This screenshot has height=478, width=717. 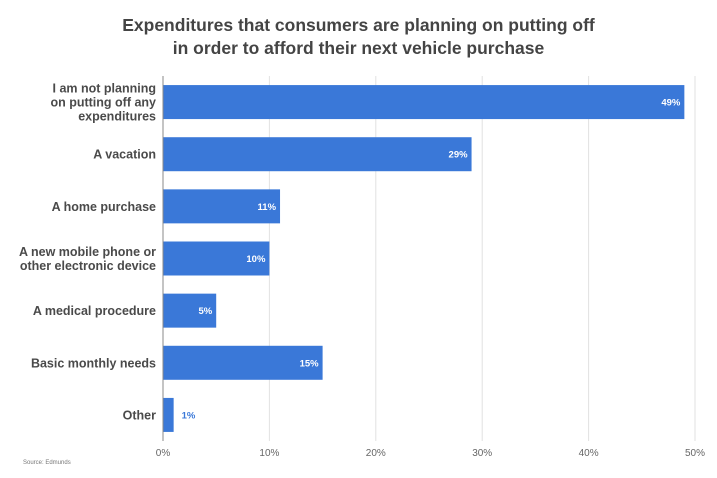 I want to click on category-label-line: Other, so click(x=139, y=415).